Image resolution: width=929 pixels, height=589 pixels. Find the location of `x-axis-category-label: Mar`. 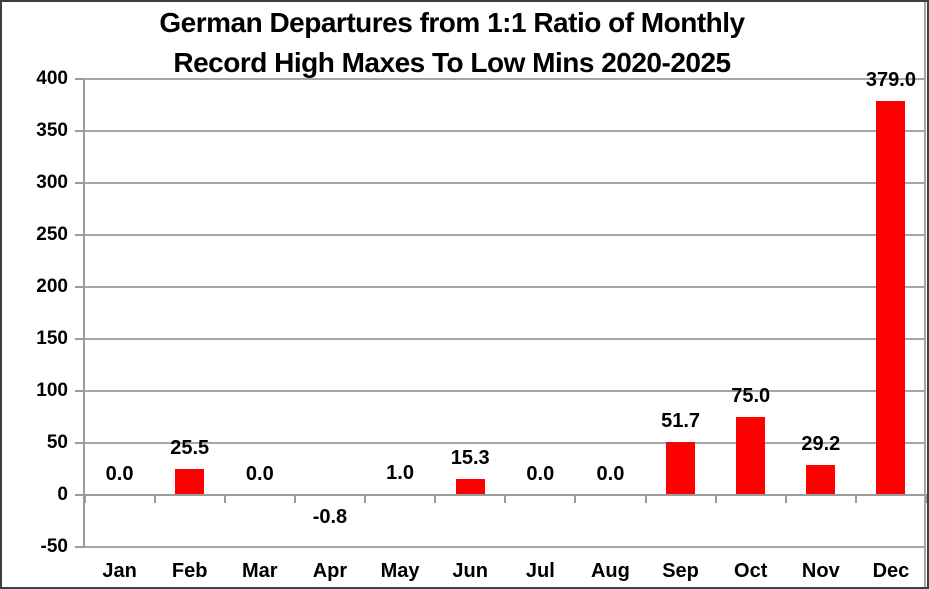

x-axis-category-label: Mar is located at coordinates (260, 571).